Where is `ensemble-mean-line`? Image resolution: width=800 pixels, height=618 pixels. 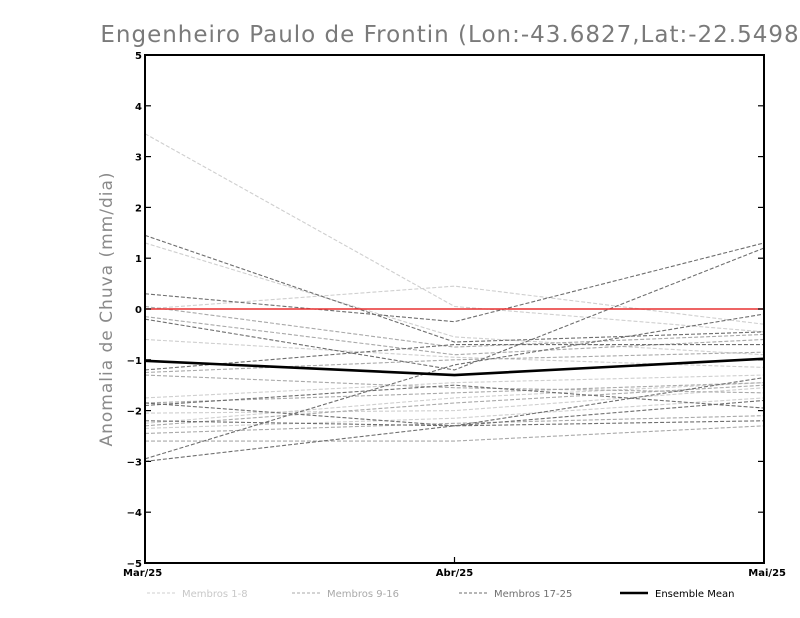
ensemble-mean-line is located at coordinates (454, 367).